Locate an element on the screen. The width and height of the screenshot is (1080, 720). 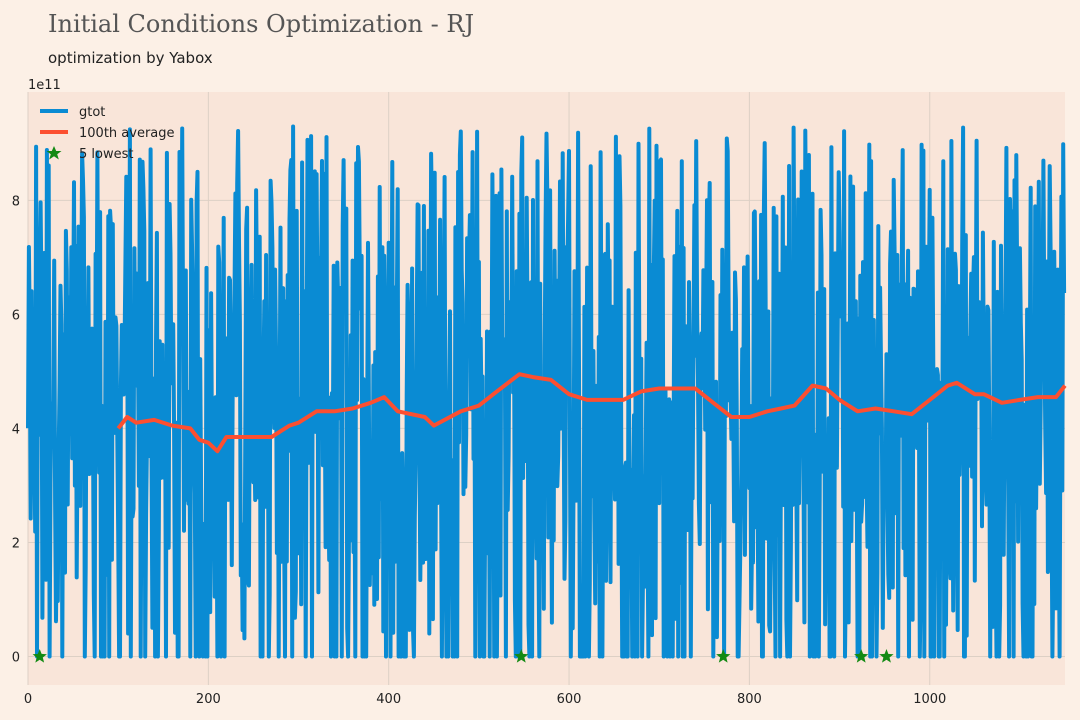
y-tick-label: 0 is located at coordinates (16, 657).